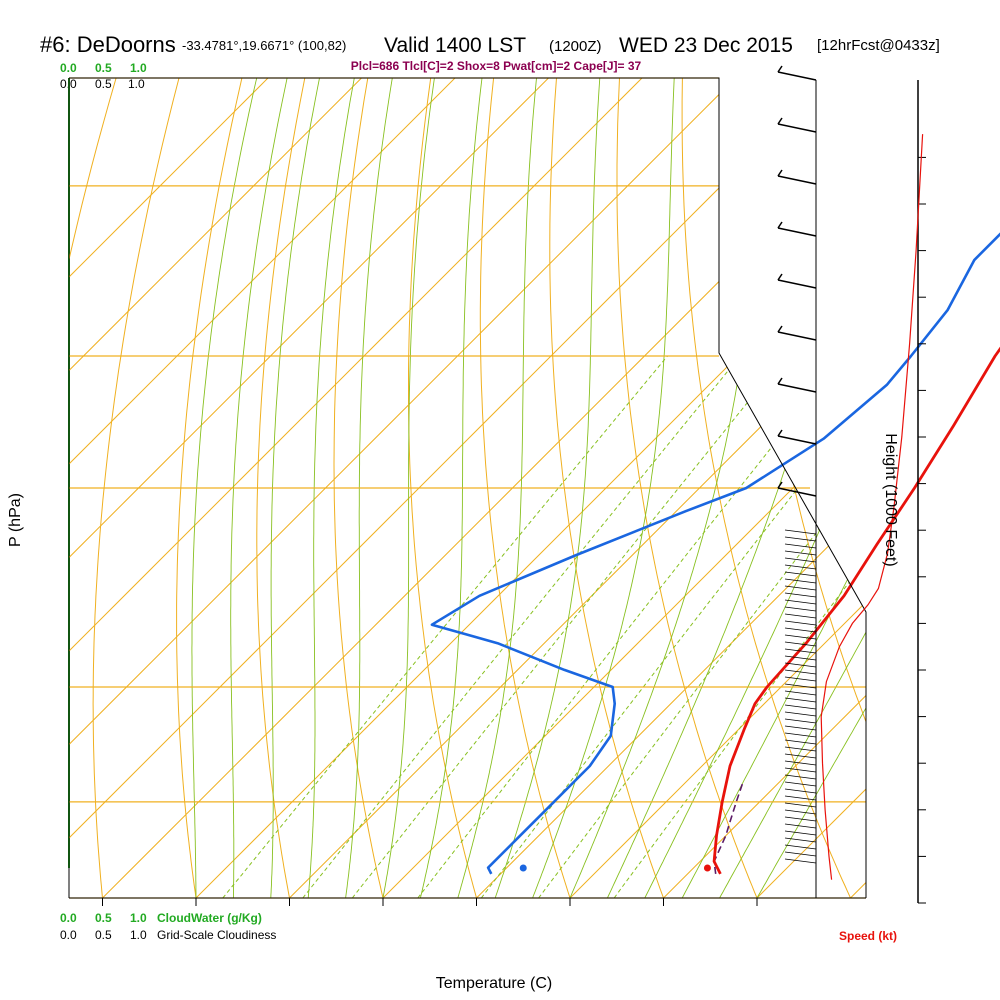 This screenshot has width=1000, height=1000. What do you see at coordinates (103, 918) in the screenshot?
I see `cloud-bottom-green-1: 0.5` at bounding box center [103, 918].